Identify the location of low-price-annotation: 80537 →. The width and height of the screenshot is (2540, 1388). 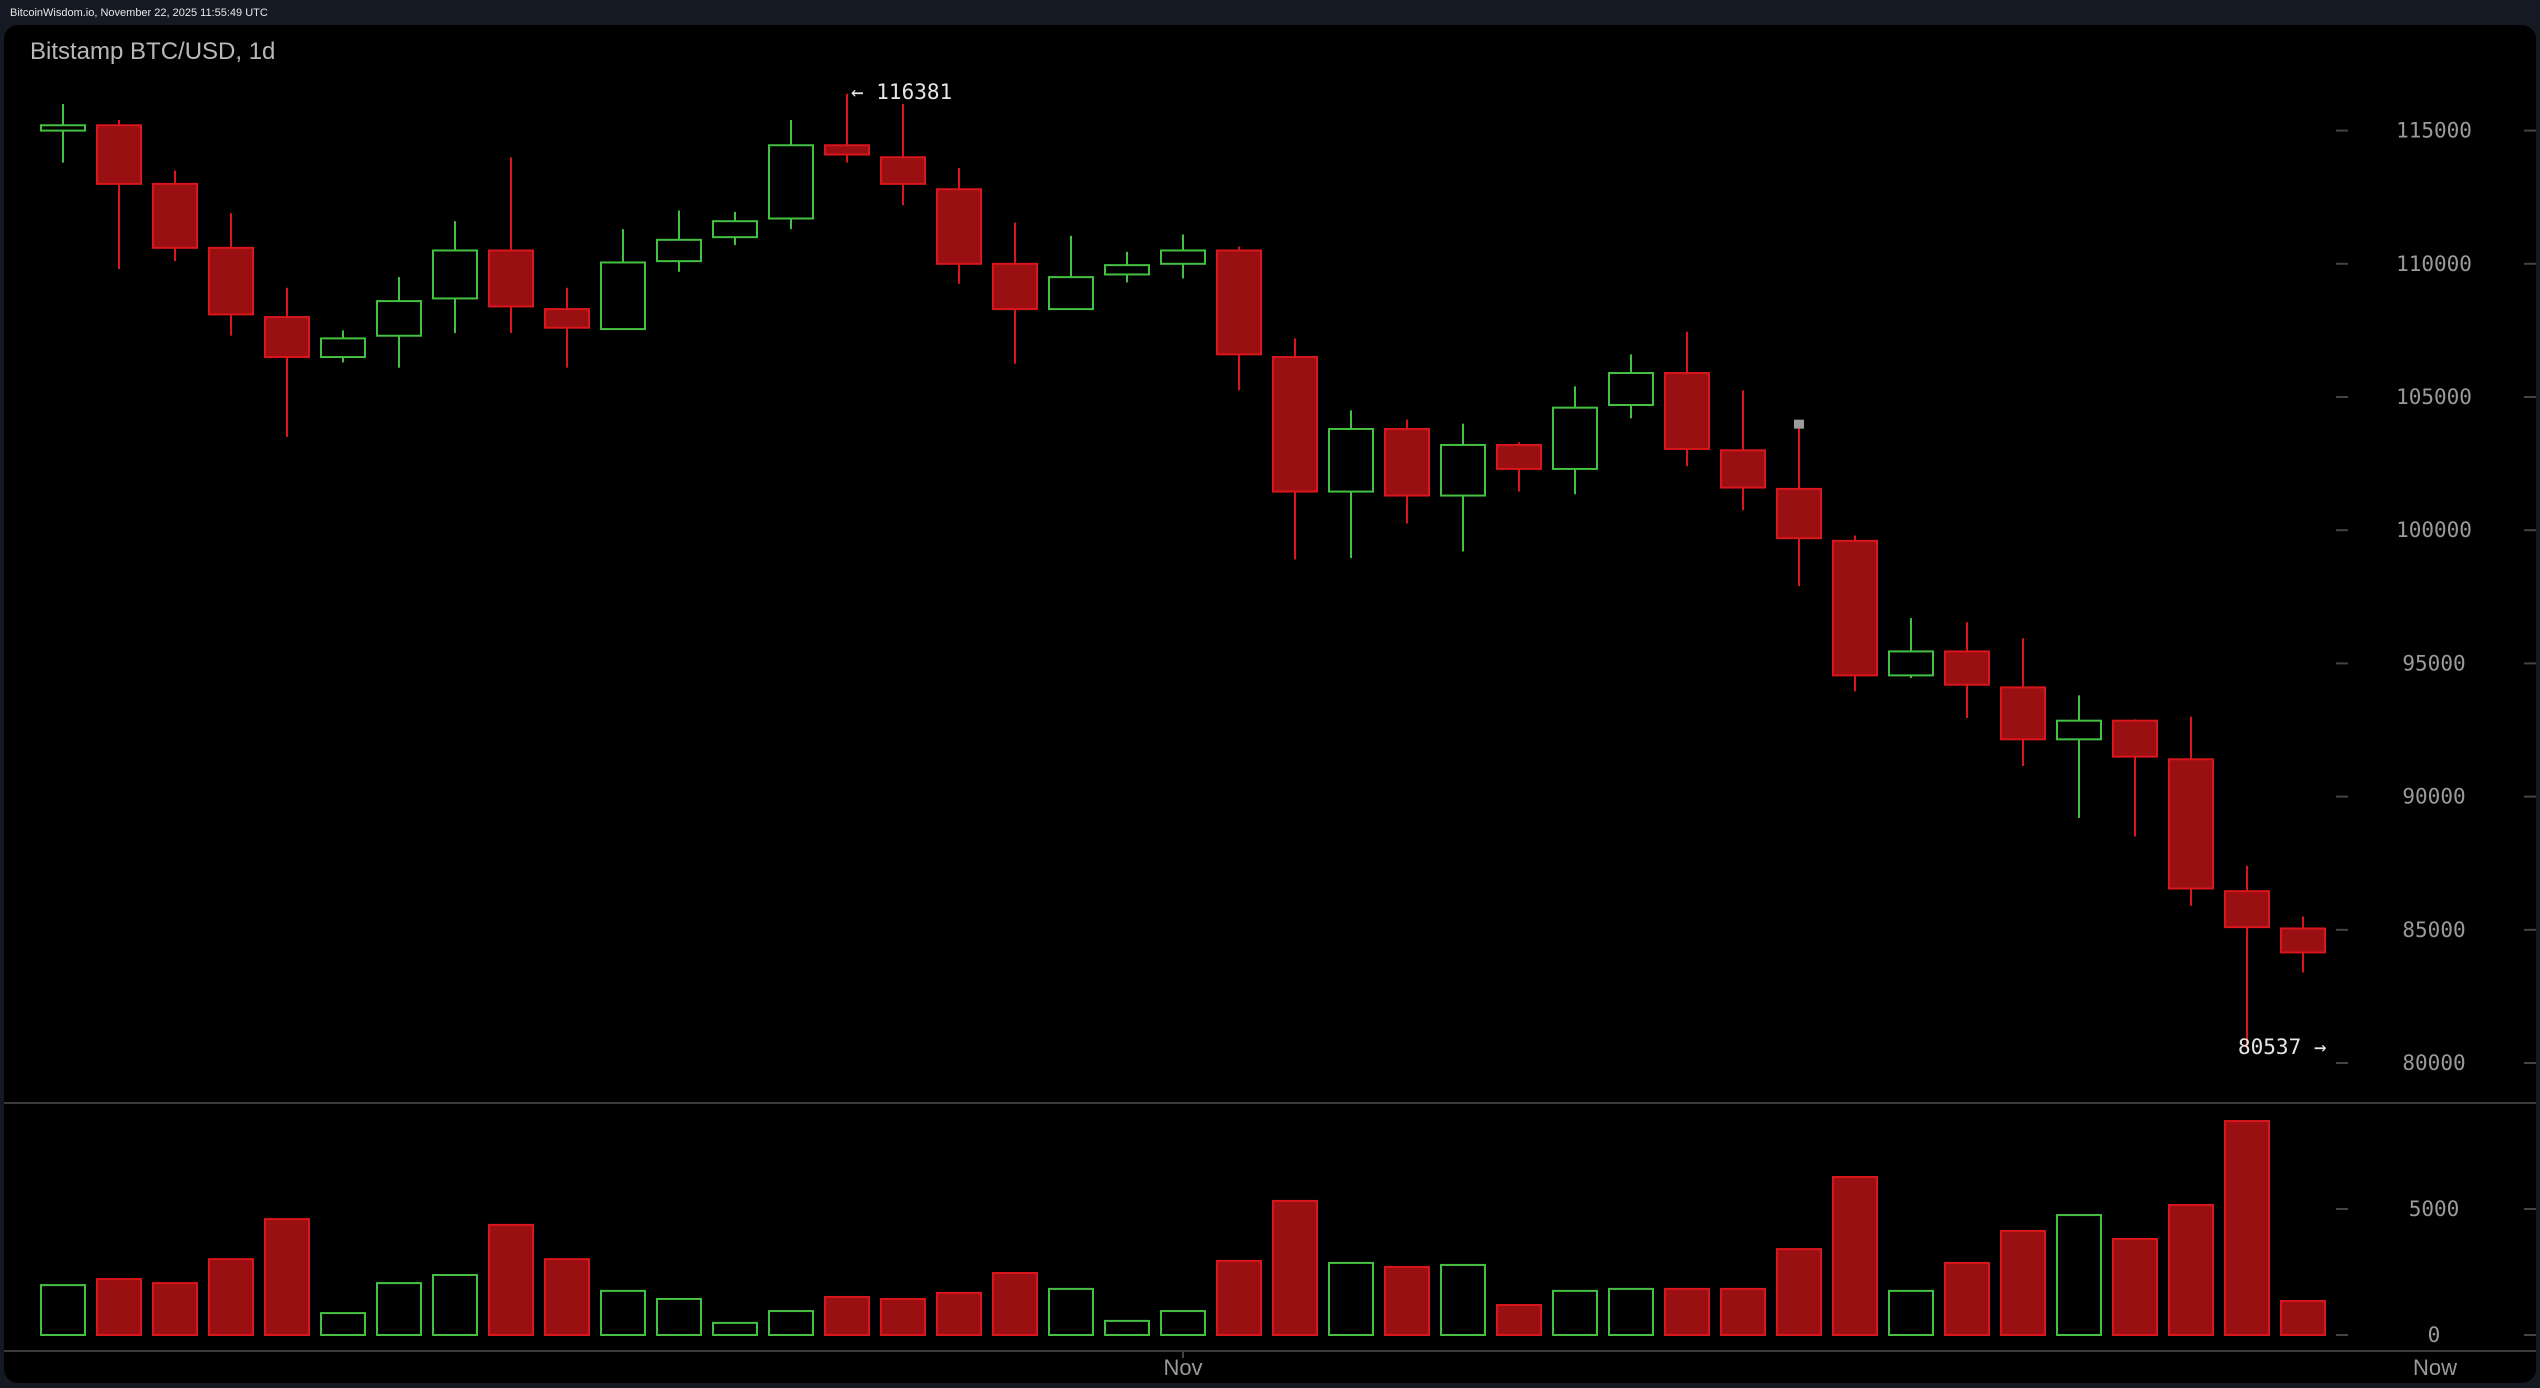
(2282, 1047).